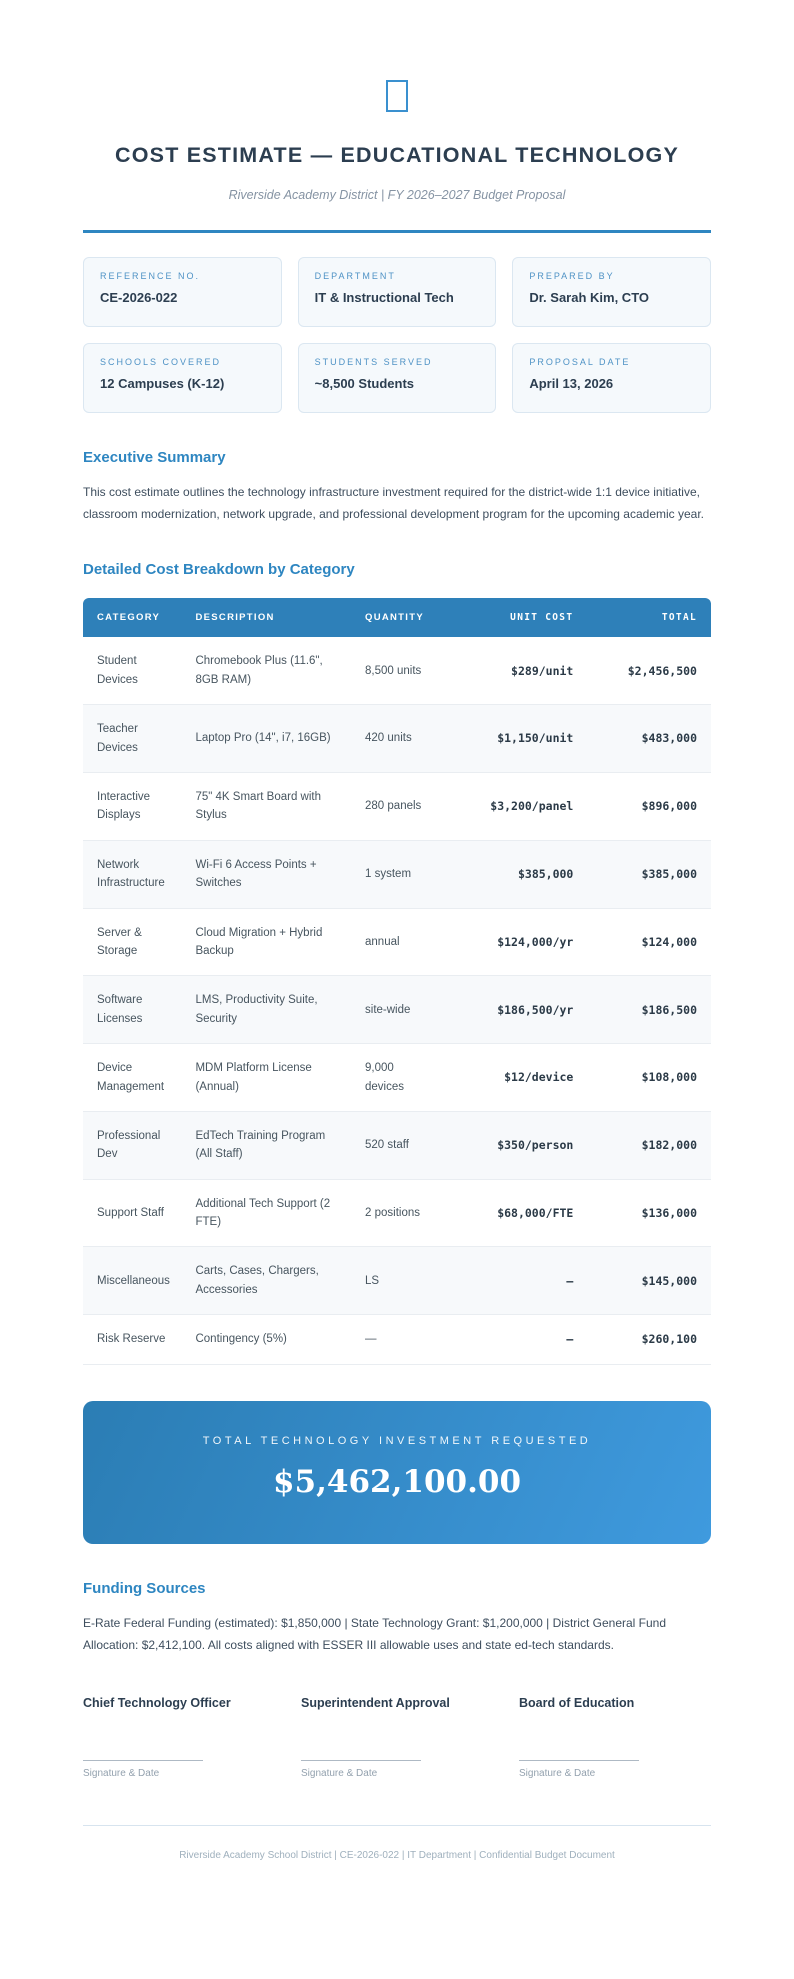 The image size is (794, 1979). What do you see at coordinates (373, 361) in the screenshot?
I see `info-card-label: STUDENTS SERVED` at bounding box center [373, 361].